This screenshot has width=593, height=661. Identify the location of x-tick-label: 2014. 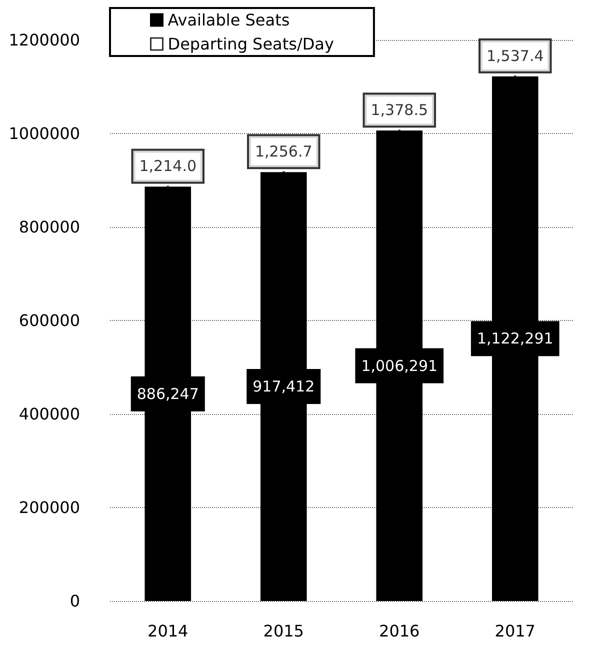
(168, 631).